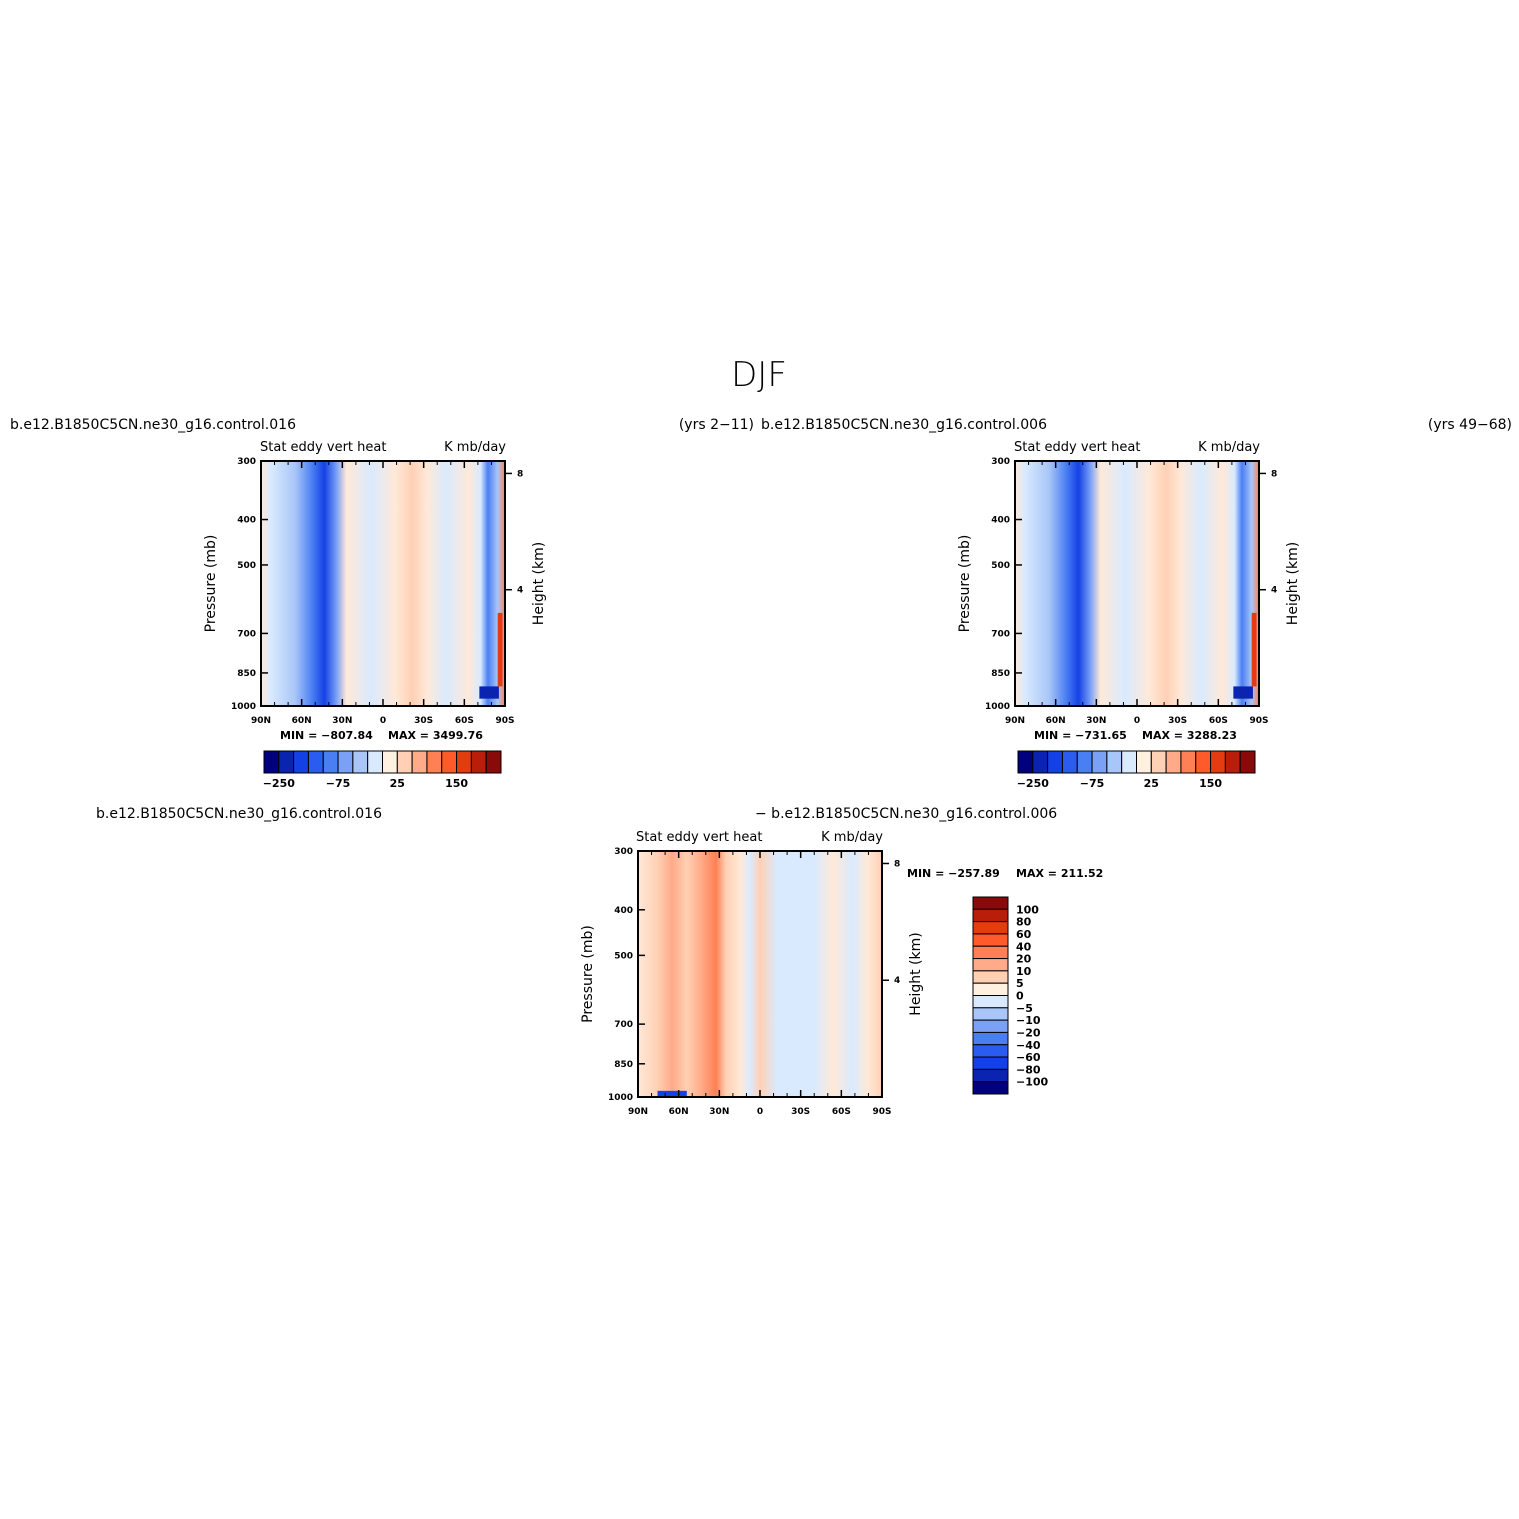 The width and height of the screenshot is (1519, 1519). What do you see at coordinates (1059, 873) in the screenshot?
I see `max-label: MAX = 211.52` at bounding box center [1059, 873].